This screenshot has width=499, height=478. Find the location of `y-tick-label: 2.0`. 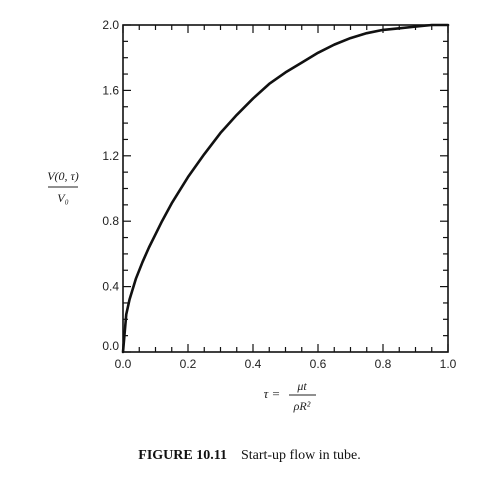

y-tick-label: 2.0 is located at coordinates (110, 25).